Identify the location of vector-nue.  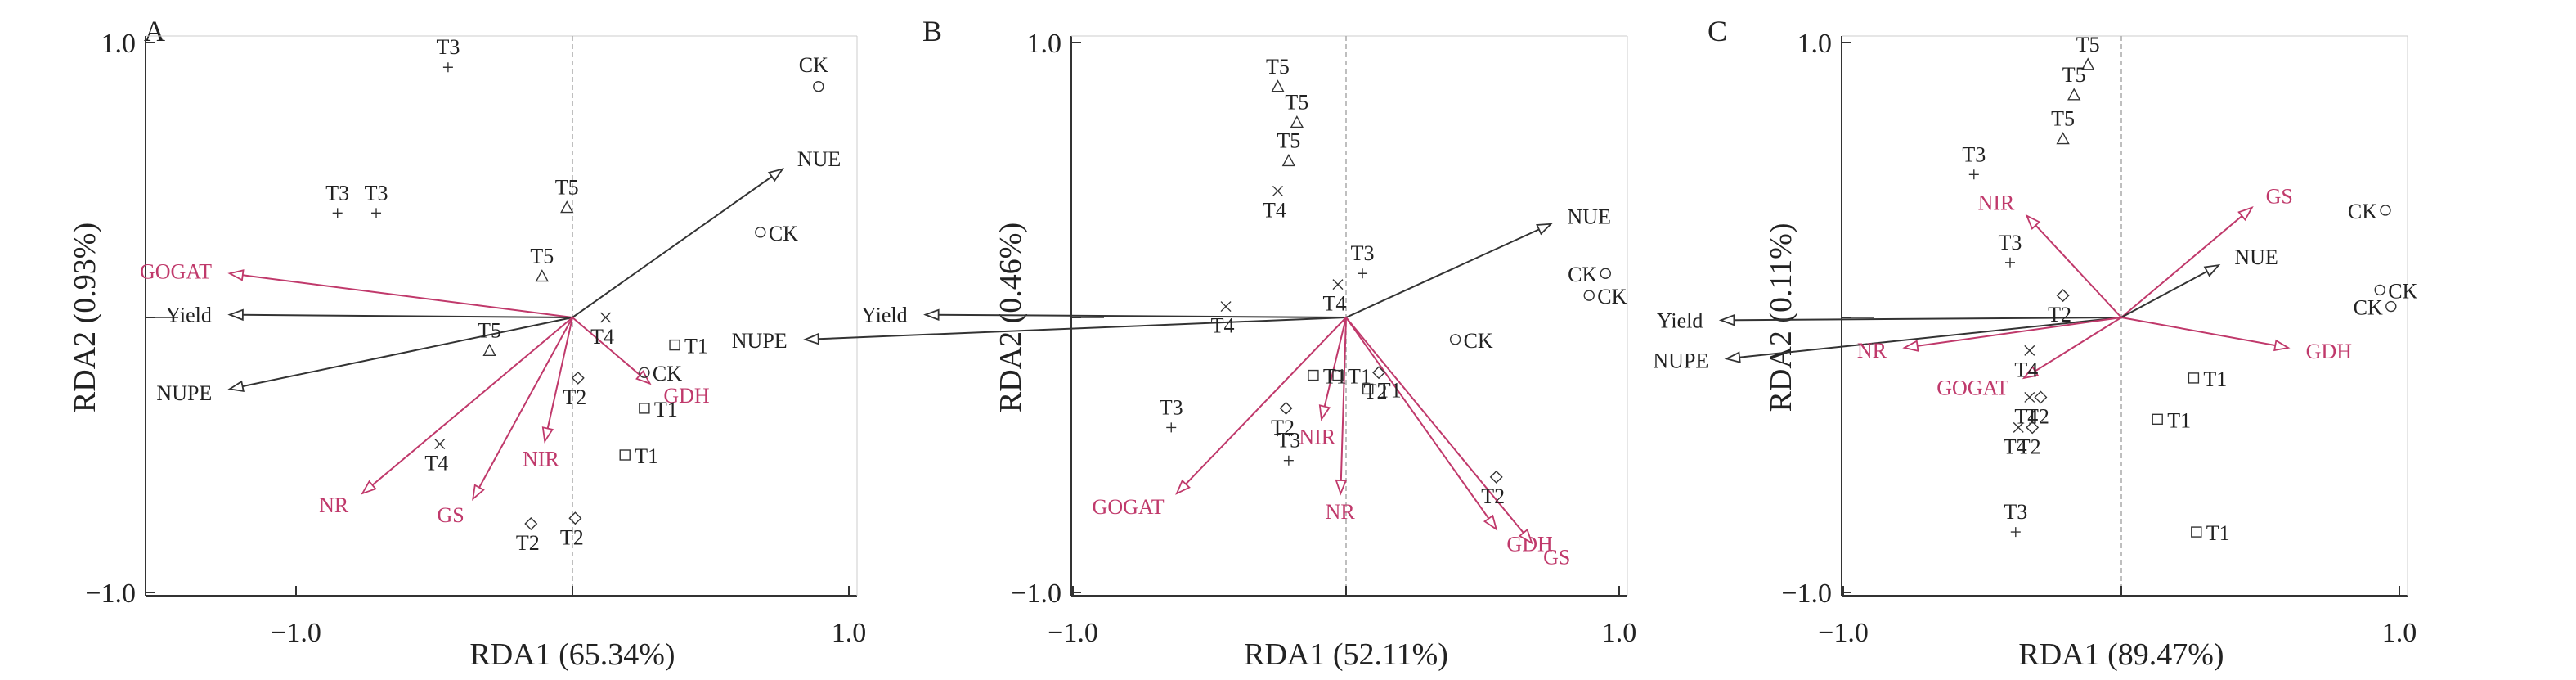
(677, 243).